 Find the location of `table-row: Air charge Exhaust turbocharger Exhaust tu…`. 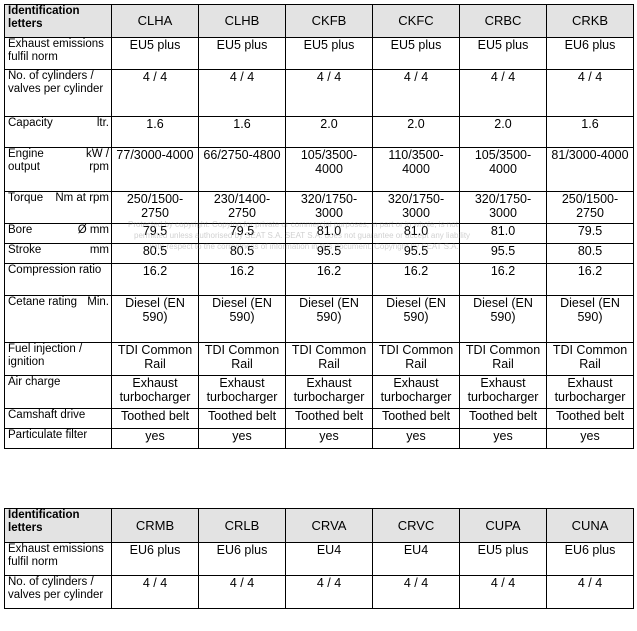

table-row: Air charge Exhaust turbocharger Exhaust tu… is located at coordinates (319, 392).